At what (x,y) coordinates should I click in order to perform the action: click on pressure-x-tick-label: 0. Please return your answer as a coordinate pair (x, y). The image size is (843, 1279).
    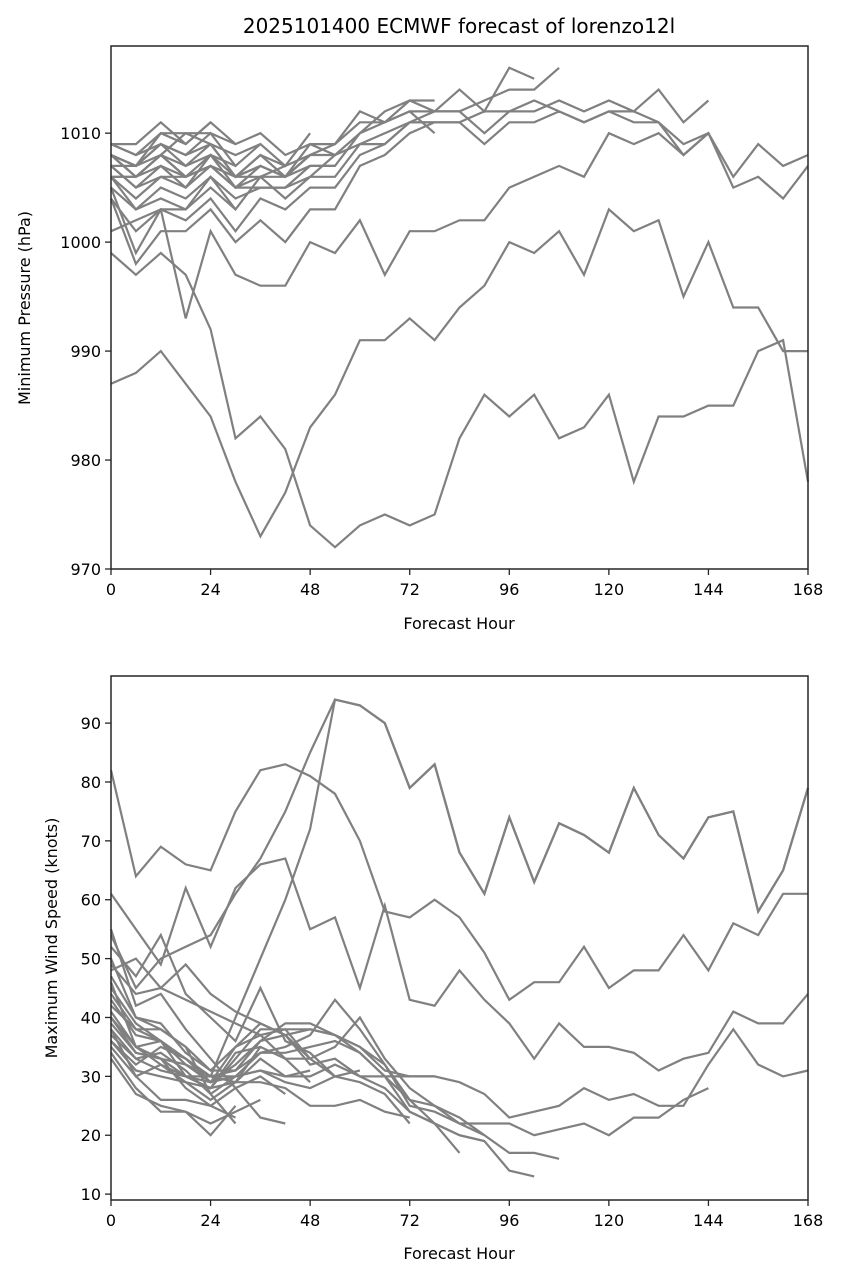
    Looking at the image, I should click on (111, 589).